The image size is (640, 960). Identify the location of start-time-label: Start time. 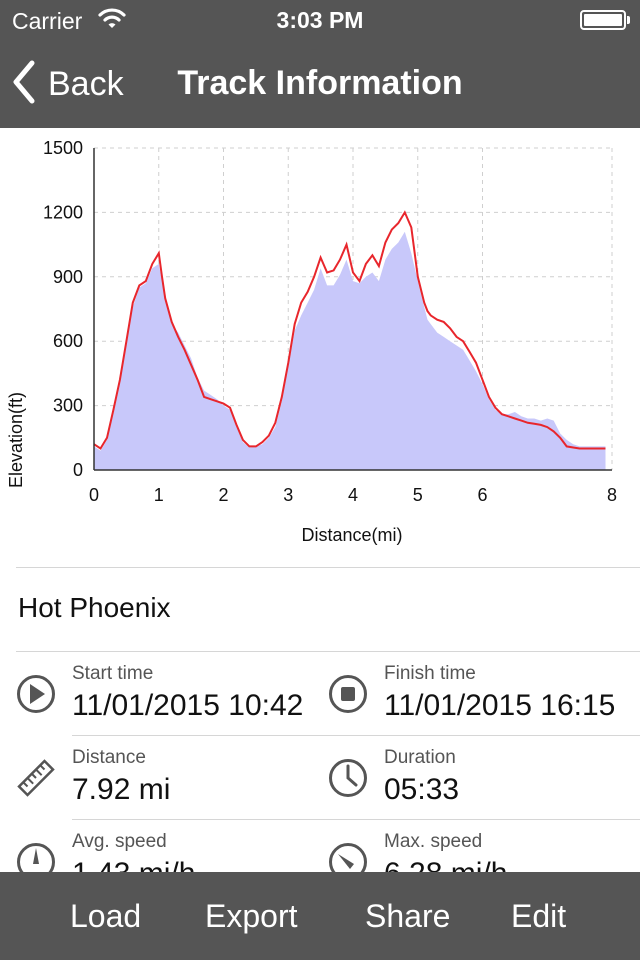
(113, 673).